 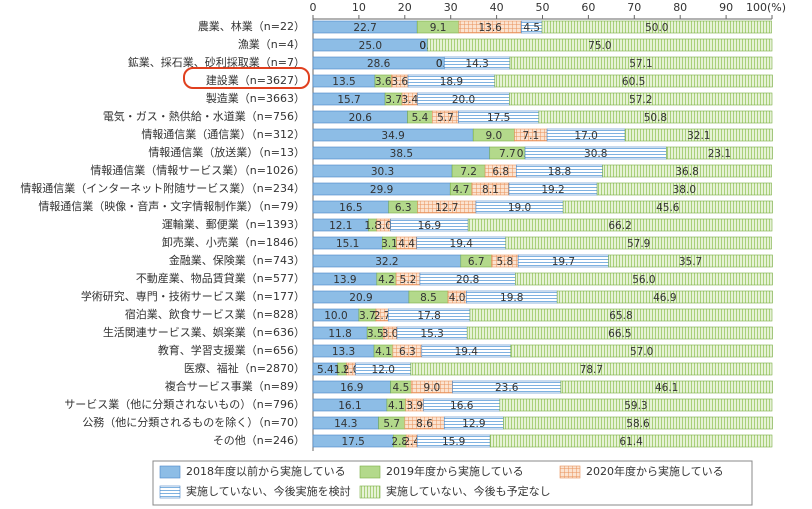 What do you see at coordinates (361, 118) in the screenshot?
I see `value-label: 20.6` at bounding box center [361, 118].